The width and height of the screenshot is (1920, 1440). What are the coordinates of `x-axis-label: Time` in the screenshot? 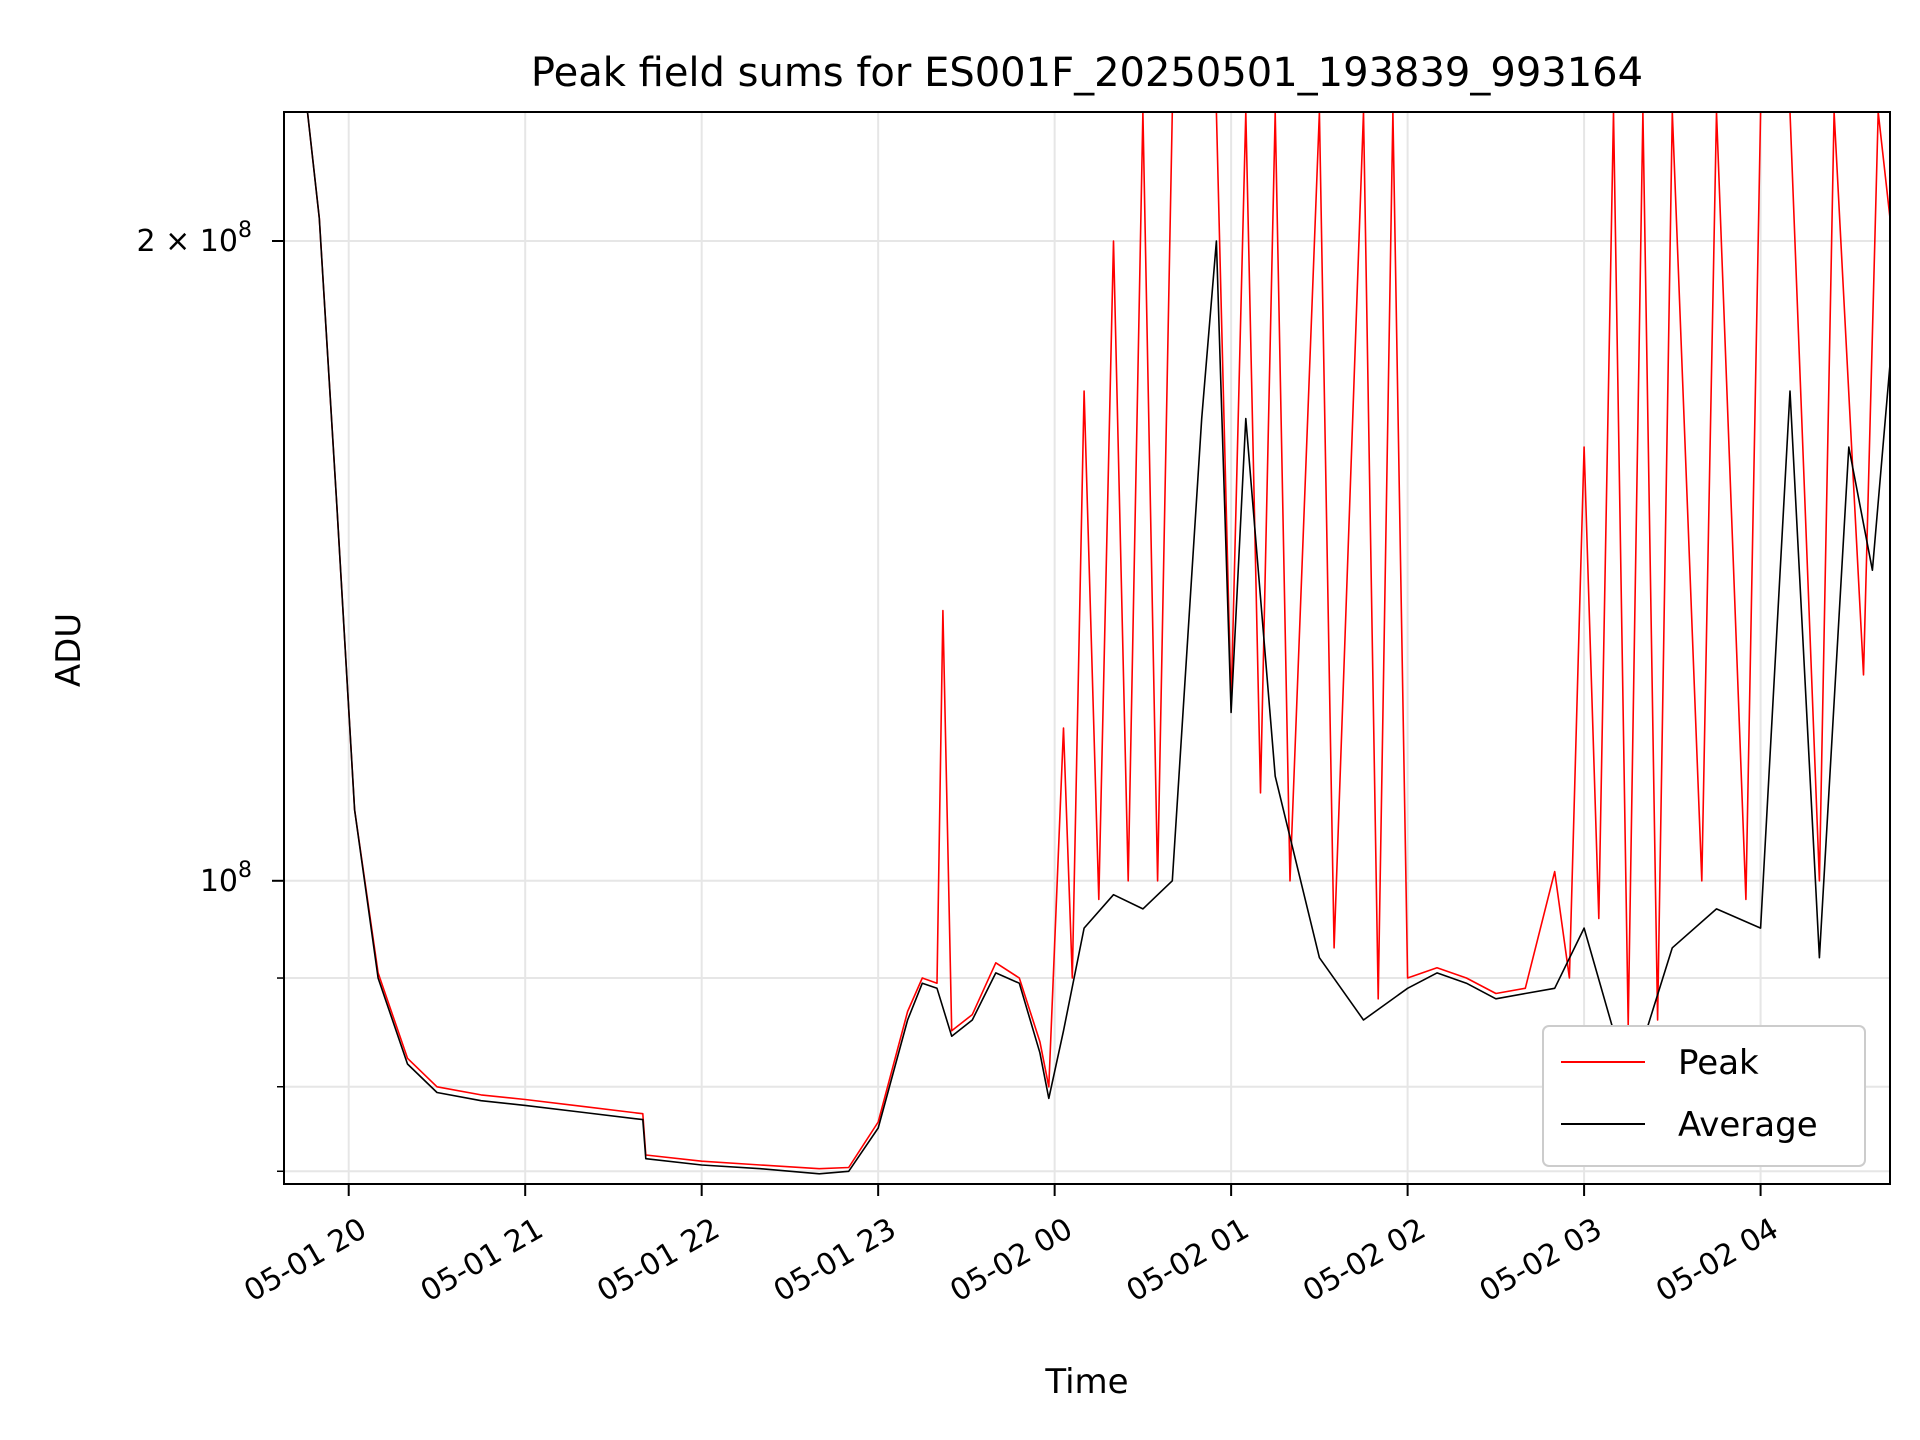 It's located at (1086, 1382).